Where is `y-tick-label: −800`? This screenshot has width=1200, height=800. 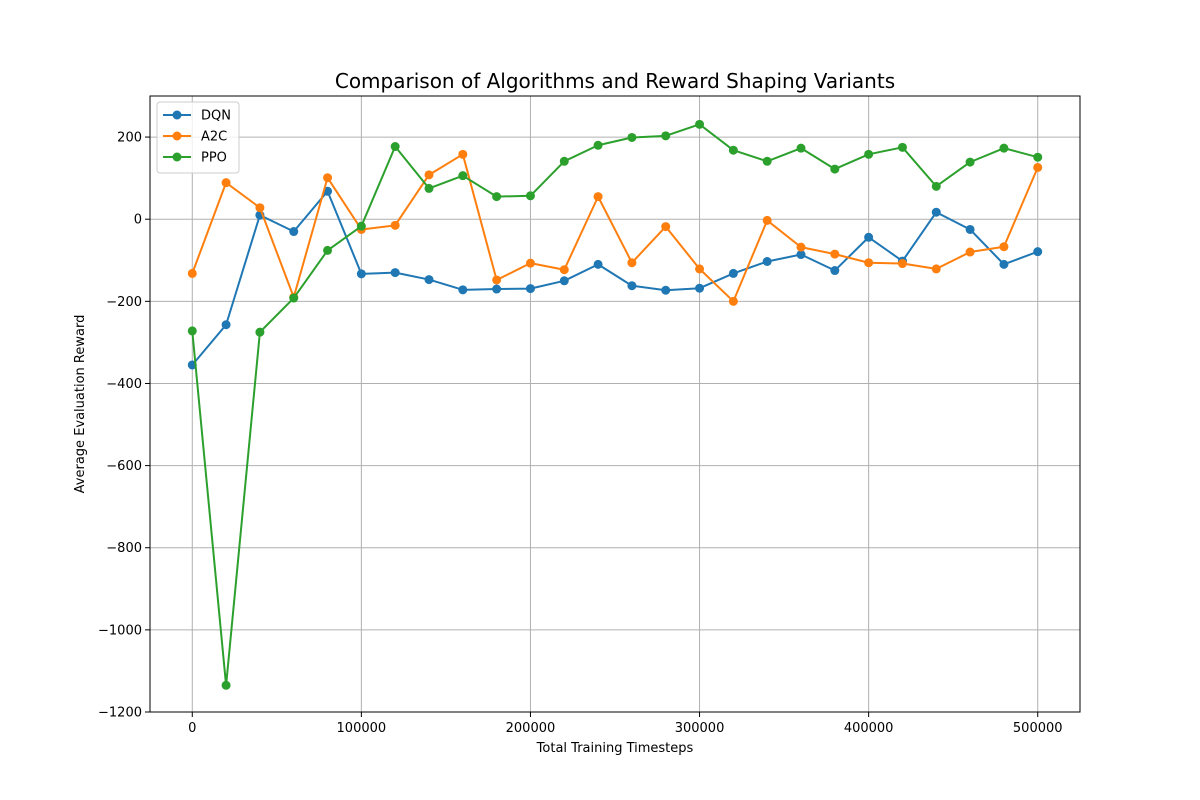 y-tick-label: −800 is located at coordinates (124, 548).